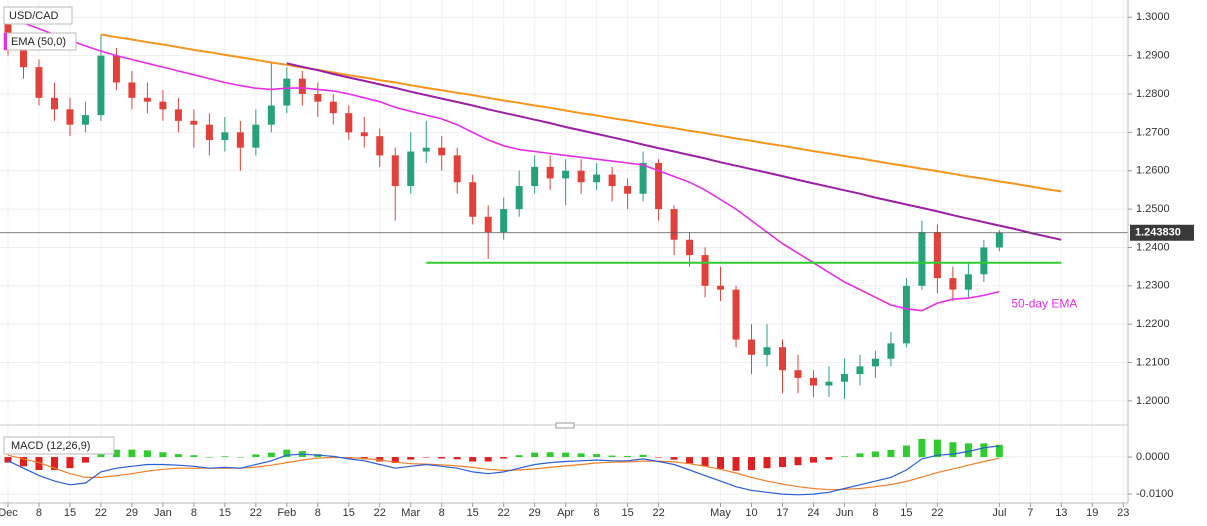 Image resolution: width=1207 pixels, height=526 pixels. I want to click on x-tick-label: Apr, so click(565, 513).